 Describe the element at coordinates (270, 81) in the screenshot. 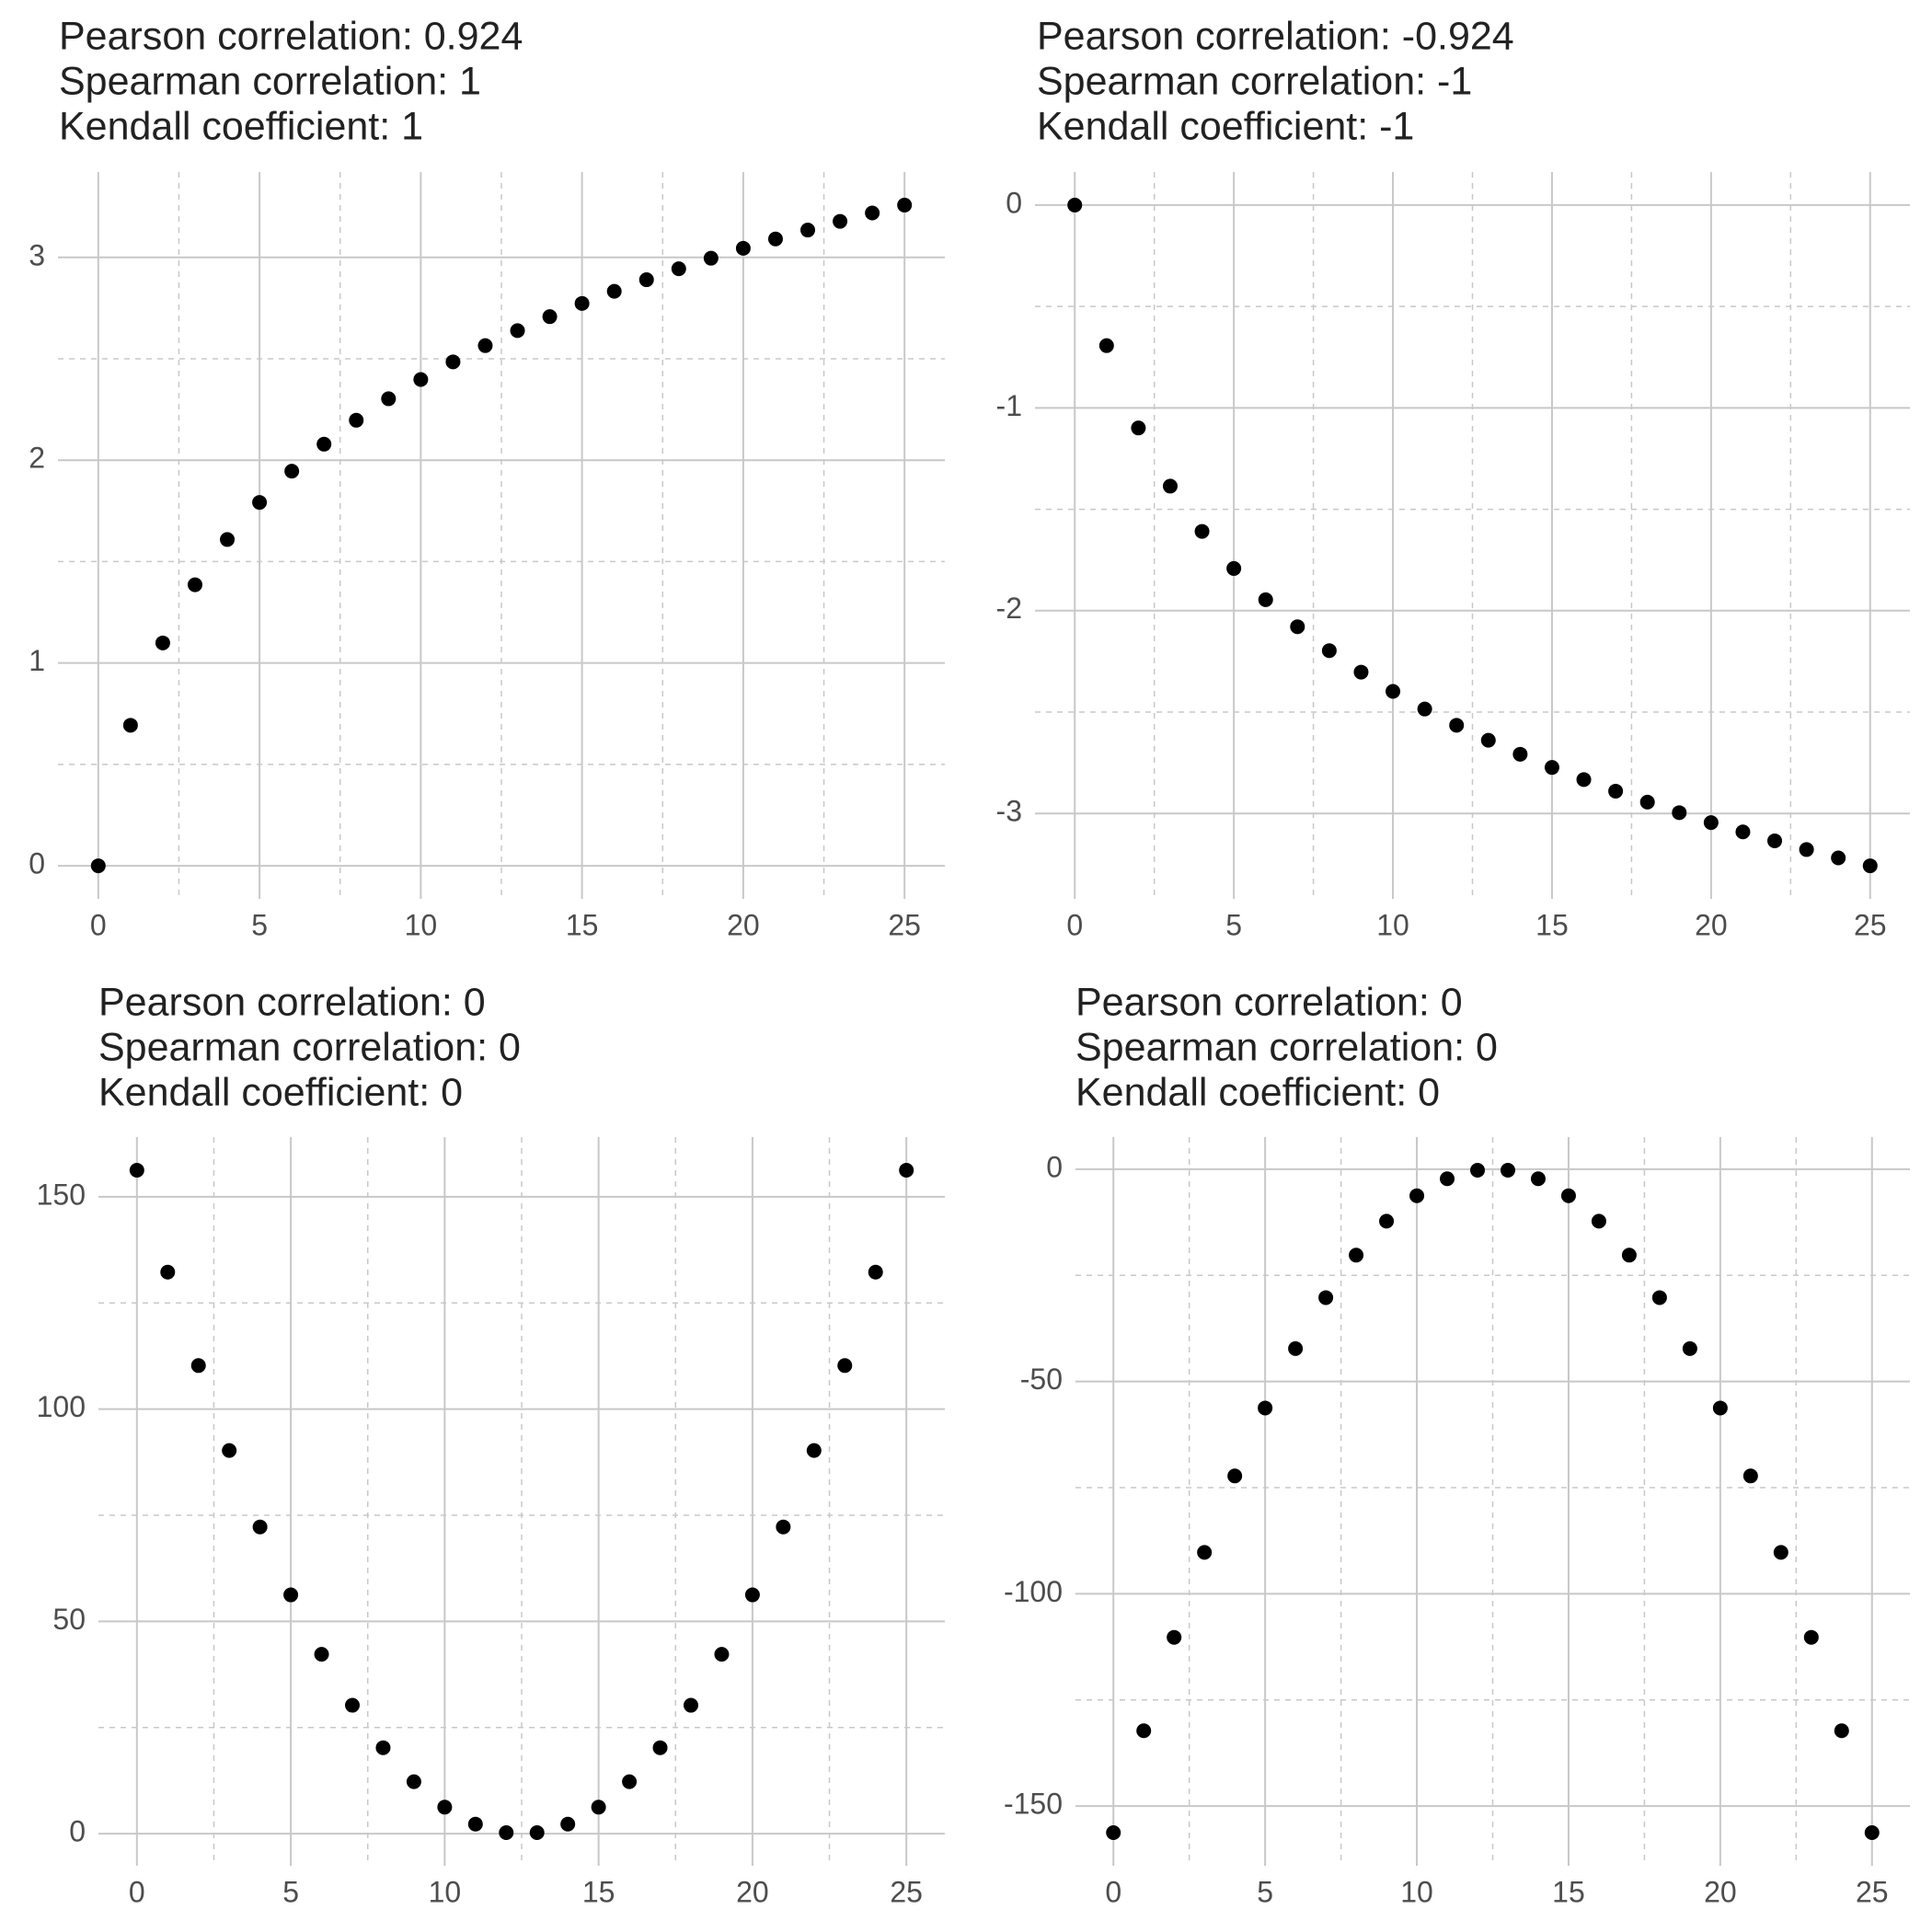

I see `panel-title: Spearman correlation: 1` at that location.